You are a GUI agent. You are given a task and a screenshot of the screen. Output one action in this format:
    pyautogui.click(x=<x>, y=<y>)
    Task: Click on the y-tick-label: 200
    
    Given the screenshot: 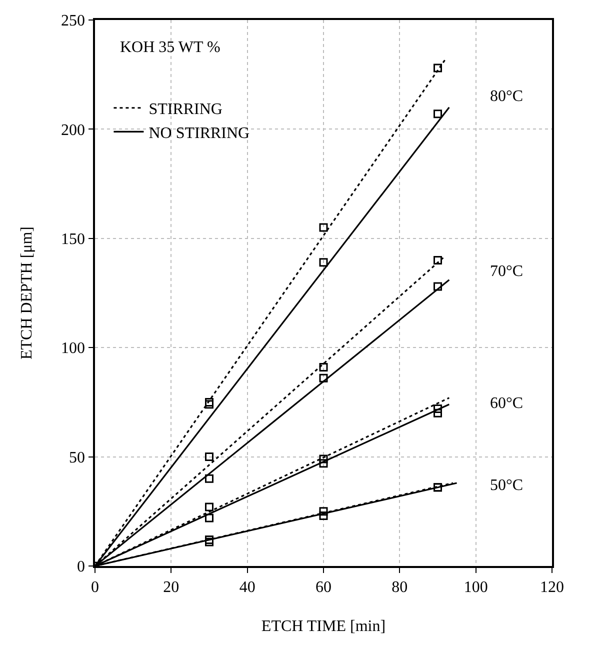 What is the action you would take?
    pyautogui.click(x=73, y=130)
    